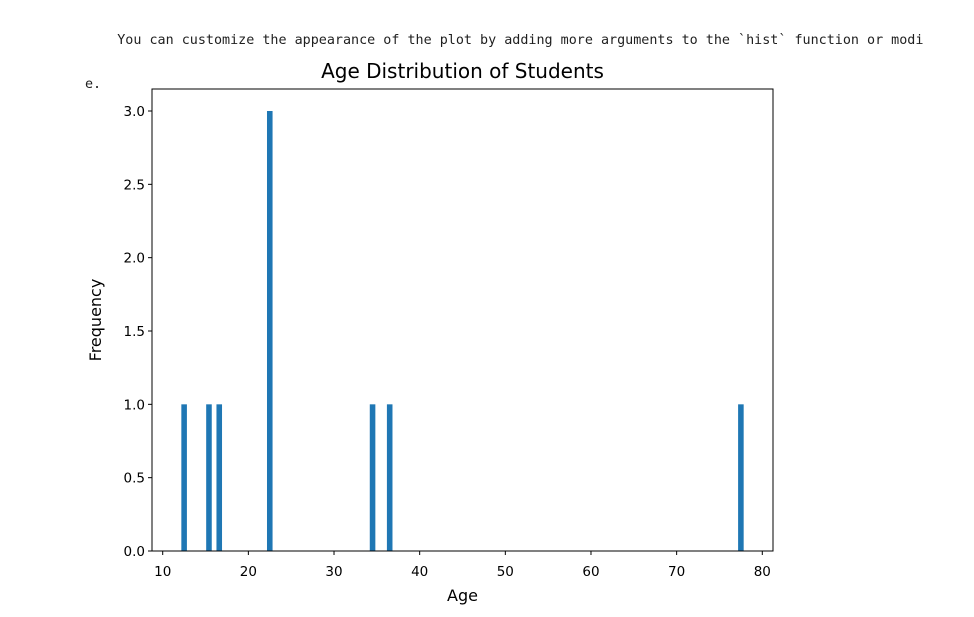 This screenshot has width=974, height=617. What do you see at coordinates (162, 572) in the screenshot?
I see `x-tick-label: 10` at bounding box center [162, 572].